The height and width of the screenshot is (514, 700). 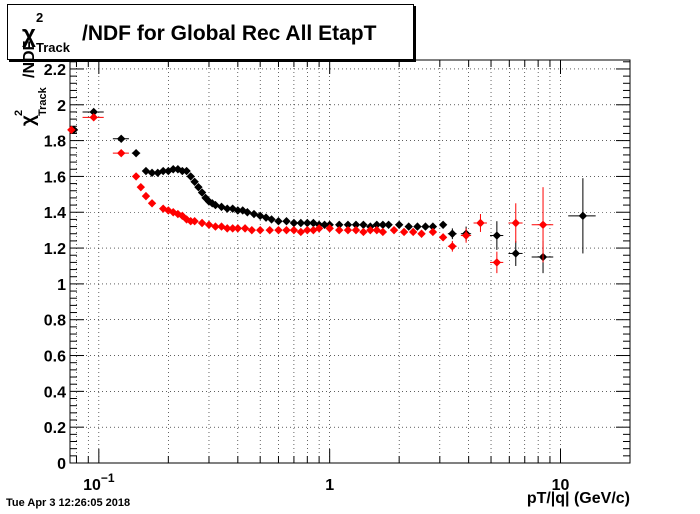 What do you see at coordinates (55, 428) in the screenshot?
I see `y-tick-label: 0.2` at bounding box center [55, 428].